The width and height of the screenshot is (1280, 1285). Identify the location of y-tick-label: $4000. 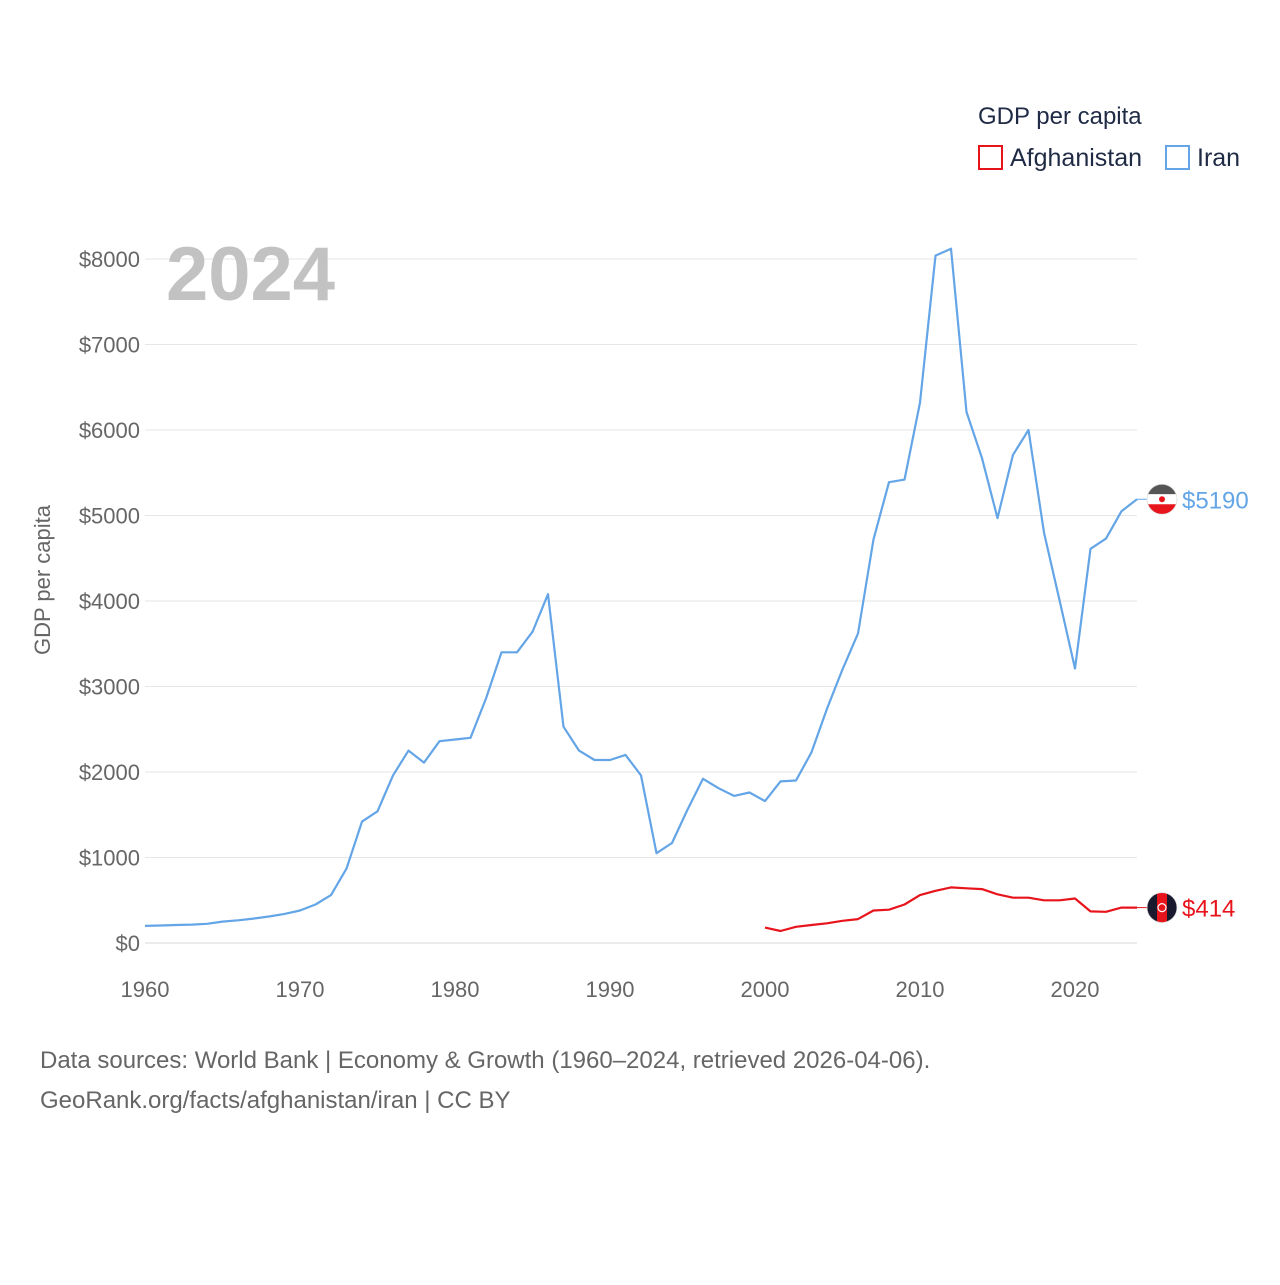
(109, 601).